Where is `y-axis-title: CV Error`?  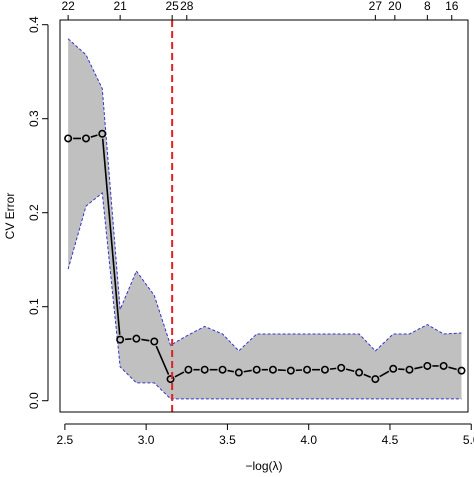
y-axis-title: CV Error is located at coordinates (10, 216).